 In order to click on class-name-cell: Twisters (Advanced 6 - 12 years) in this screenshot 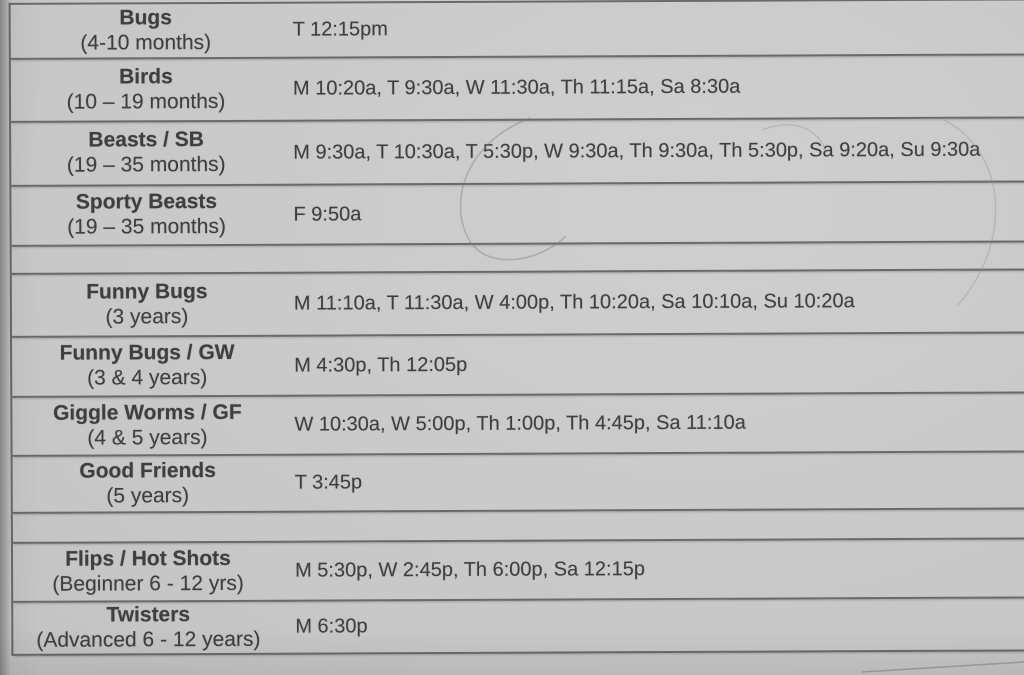, I will do `click(148, 628)`.